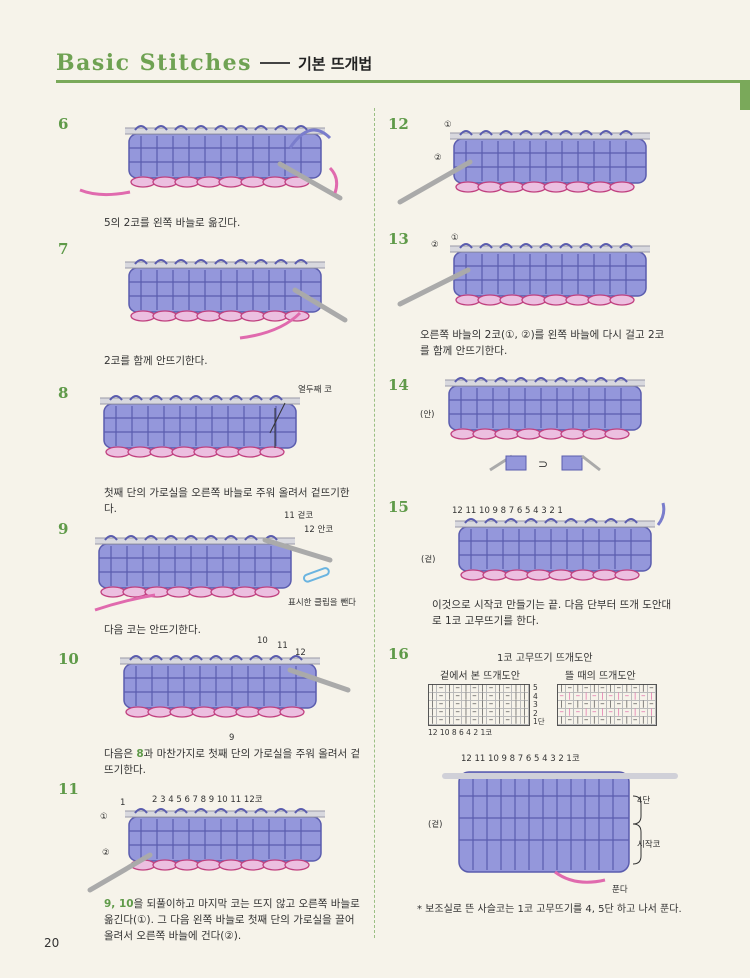 The image size is (750, 978). What do you see at coordinates (104, 817) in the screenshot?
I see `step-11-mark1: ①` at bounding box center [104, 817].